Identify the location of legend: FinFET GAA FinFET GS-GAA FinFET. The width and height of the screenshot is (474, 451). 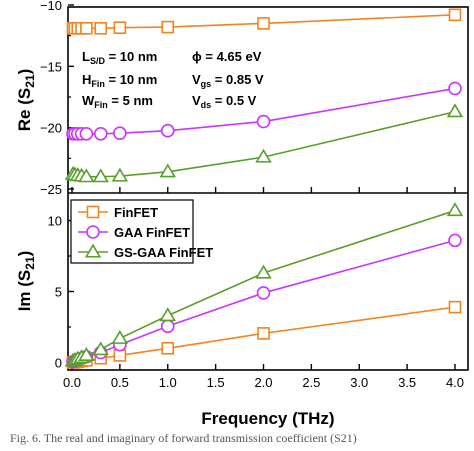
(141, 231).